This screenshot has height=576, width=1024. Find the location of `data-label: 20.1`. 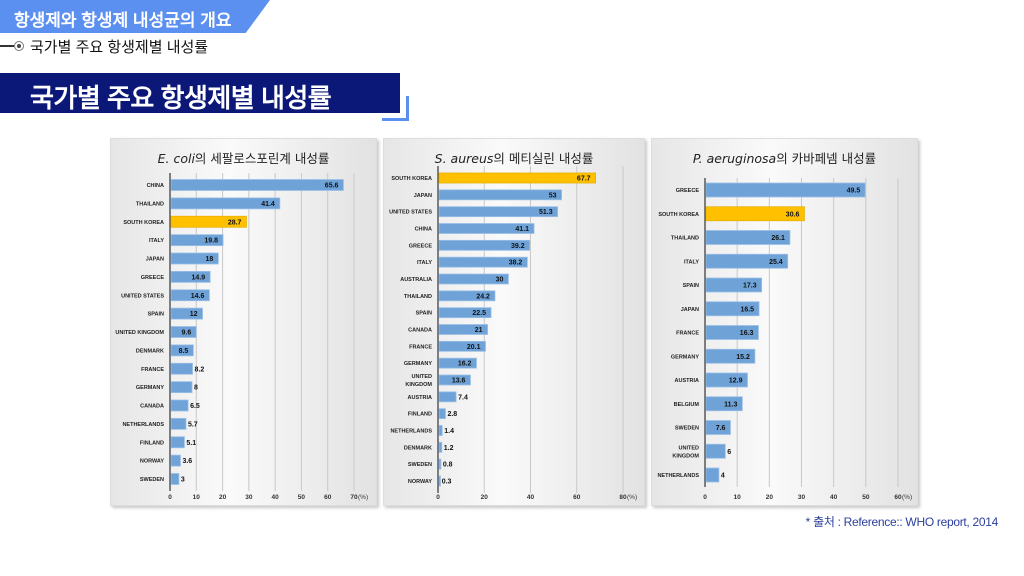

data-label: 20.1 is located at coordinates (474, 347).